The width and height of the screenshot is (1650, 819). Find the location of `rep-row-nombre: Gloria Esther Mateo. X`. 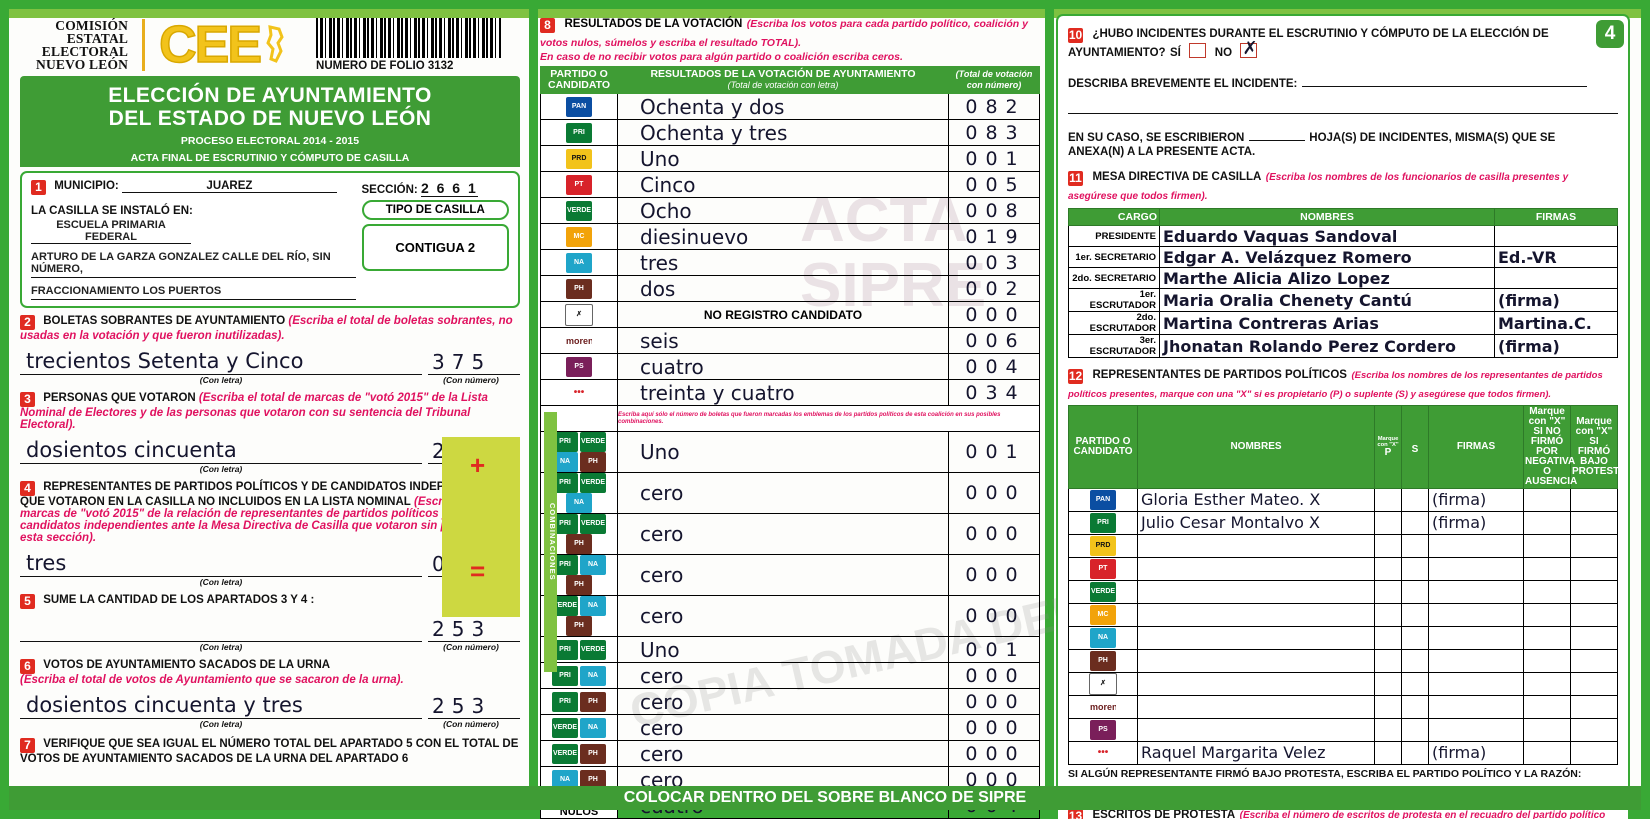

rep-row-nombre: Gloria Esther Mateo. X is located at coordinates (1256, 500).